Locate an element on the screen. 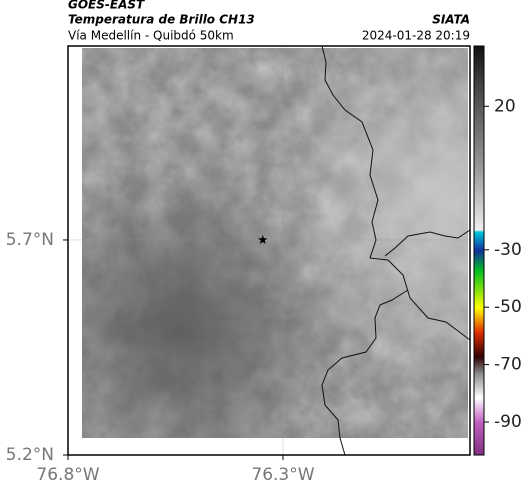 Image resolution: width=526 pixels, height=495 pixels. satellite: GOES-EAST is located at coordinates (106, 6).